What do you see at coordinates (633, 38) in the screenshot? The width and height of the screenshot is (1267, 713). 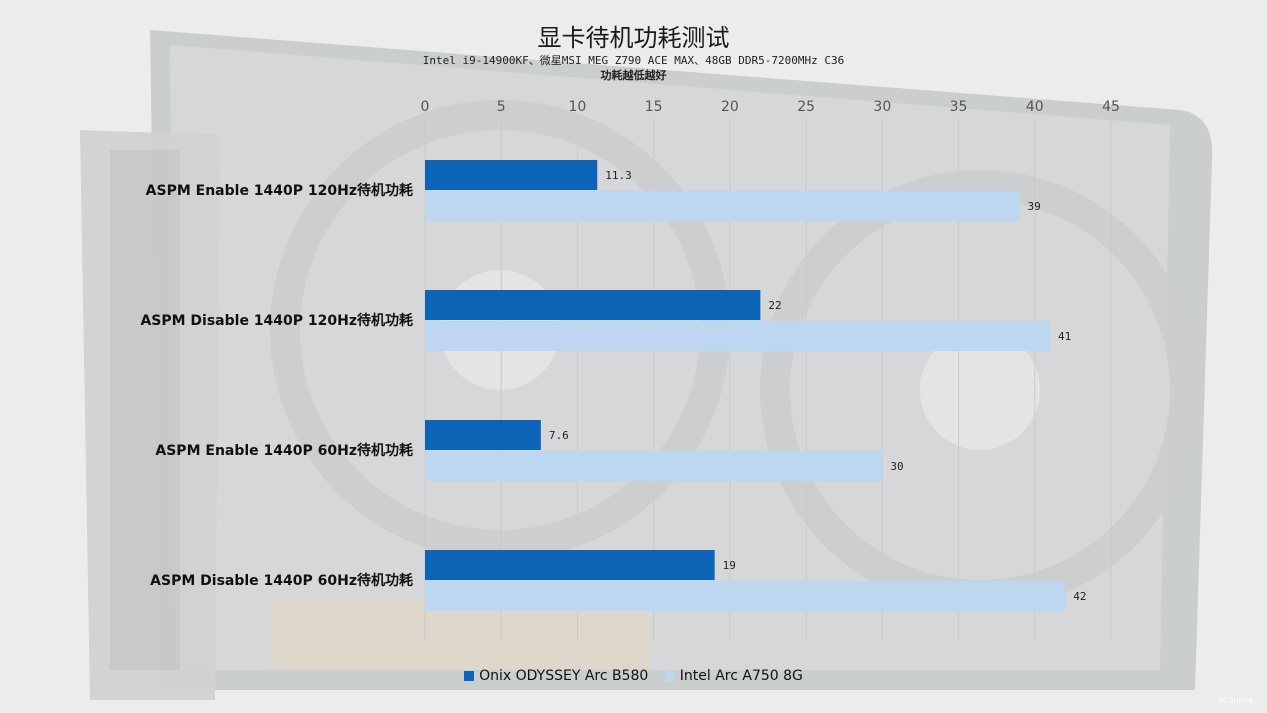 I see `chart-title: 显卡待机功耗测试` at bounding box center [633, 38].